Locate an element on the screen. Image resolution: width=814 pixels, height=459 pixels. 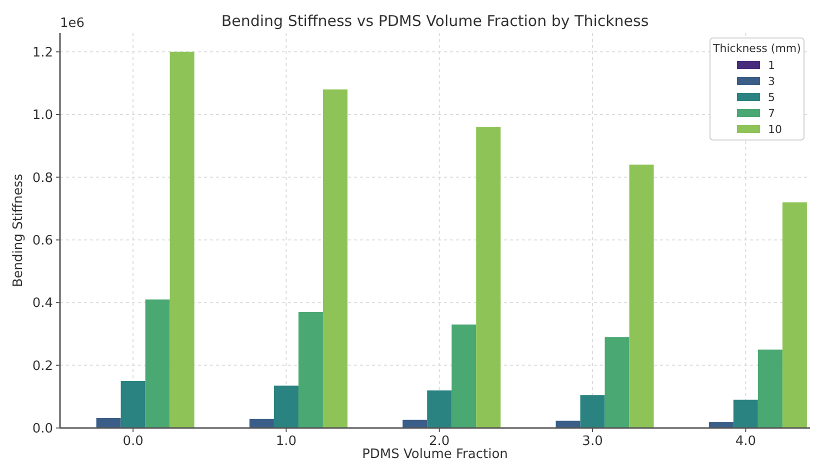
y-tick-label: 0.6 is located at coordinates (42, 240).